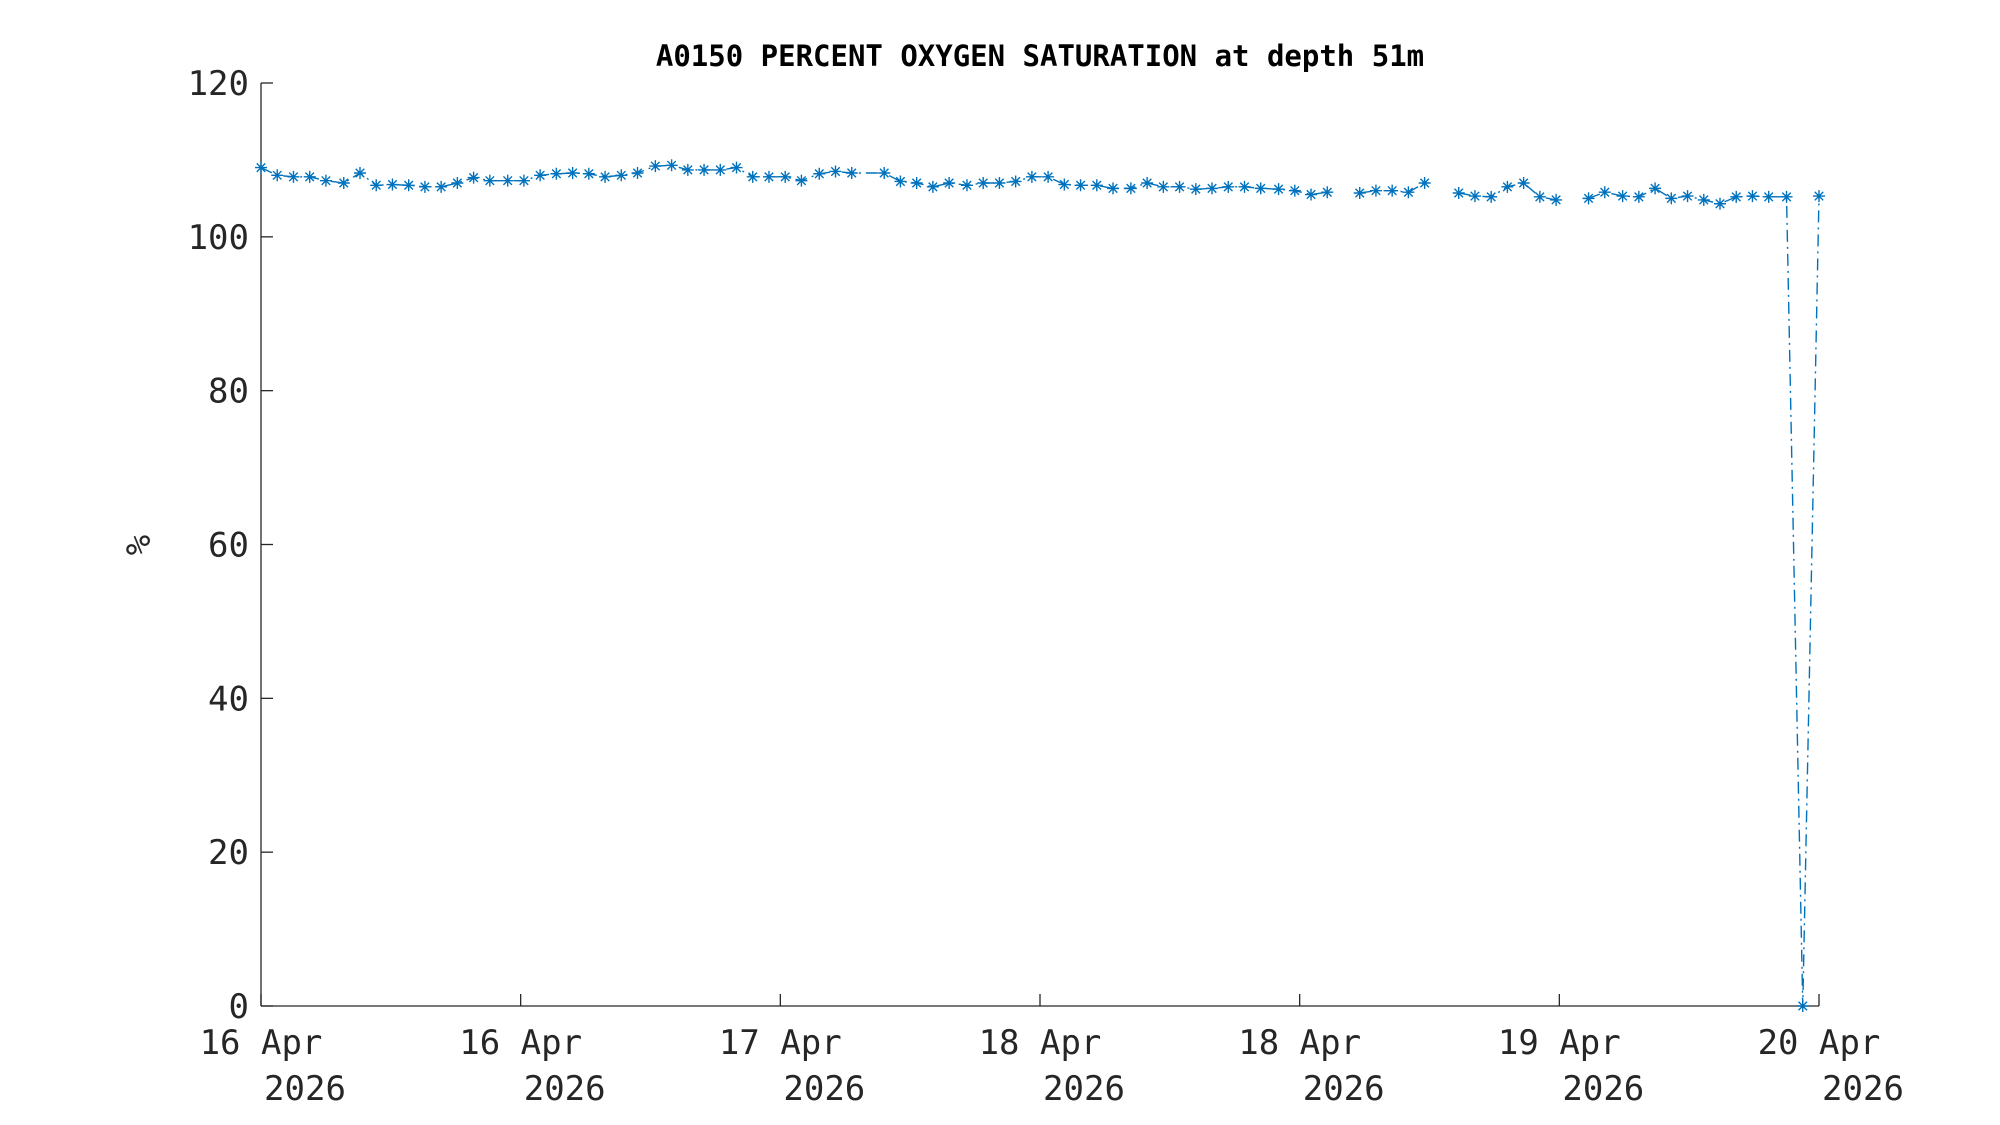  I want to click on x-tick-label: 16 Apr 2026, so click(532, 1066).